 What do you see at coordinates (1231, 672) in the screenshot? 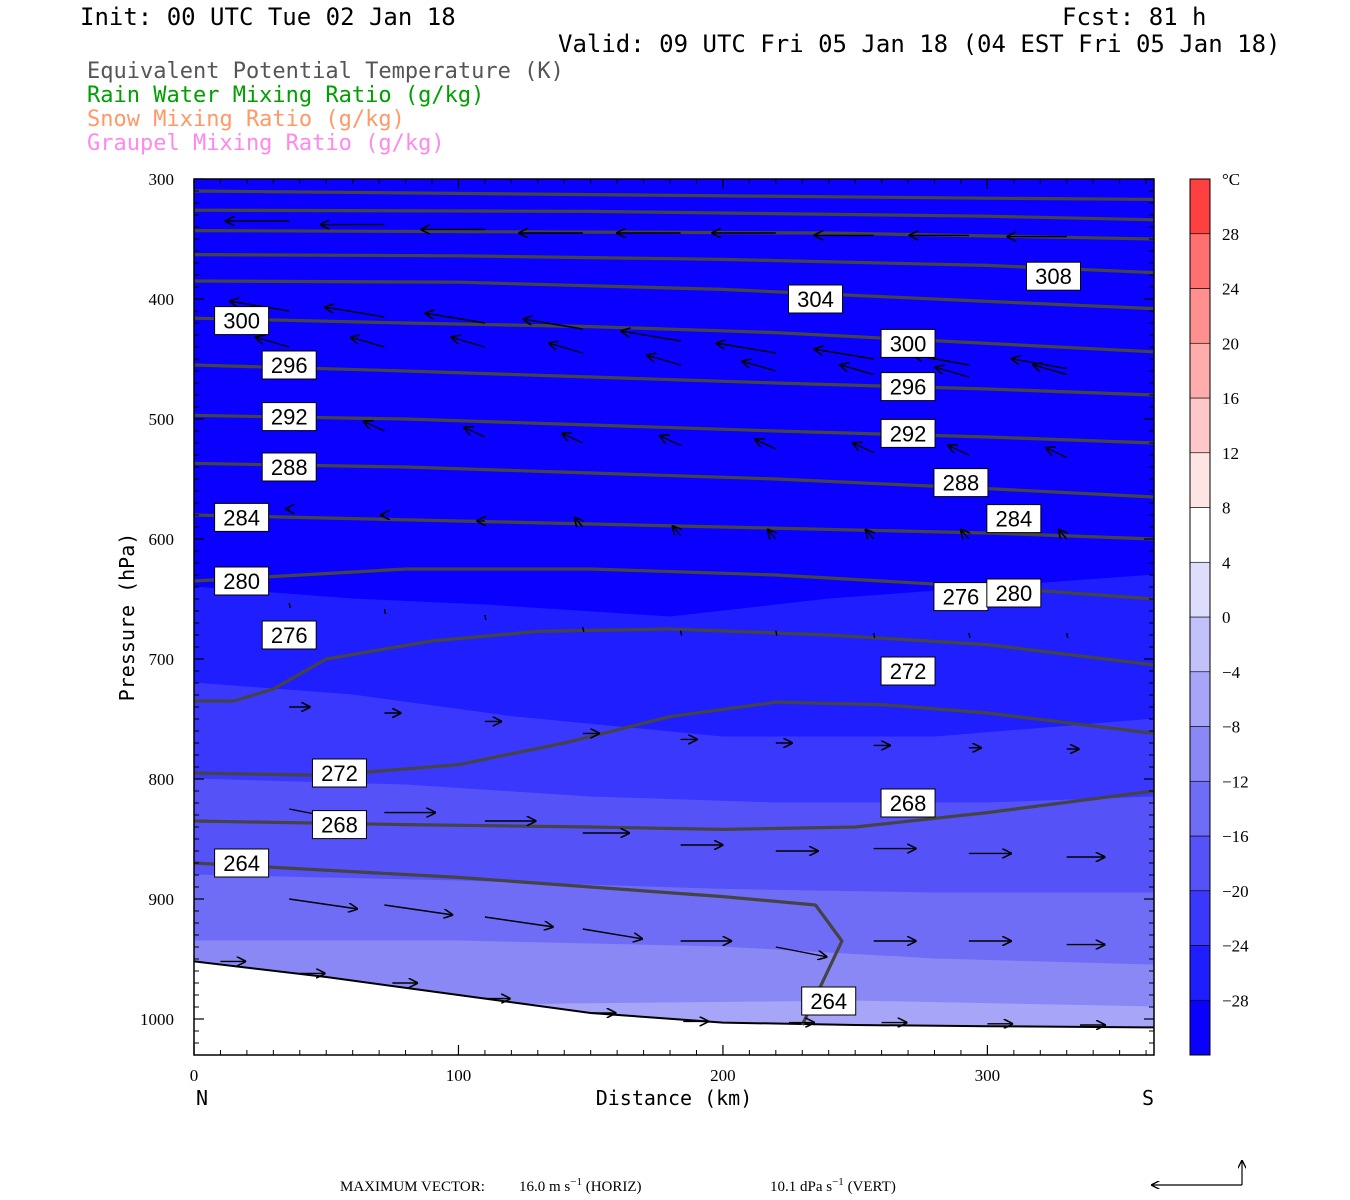
I see `colorbar-label: −4` at bounding box center [1231, 672].